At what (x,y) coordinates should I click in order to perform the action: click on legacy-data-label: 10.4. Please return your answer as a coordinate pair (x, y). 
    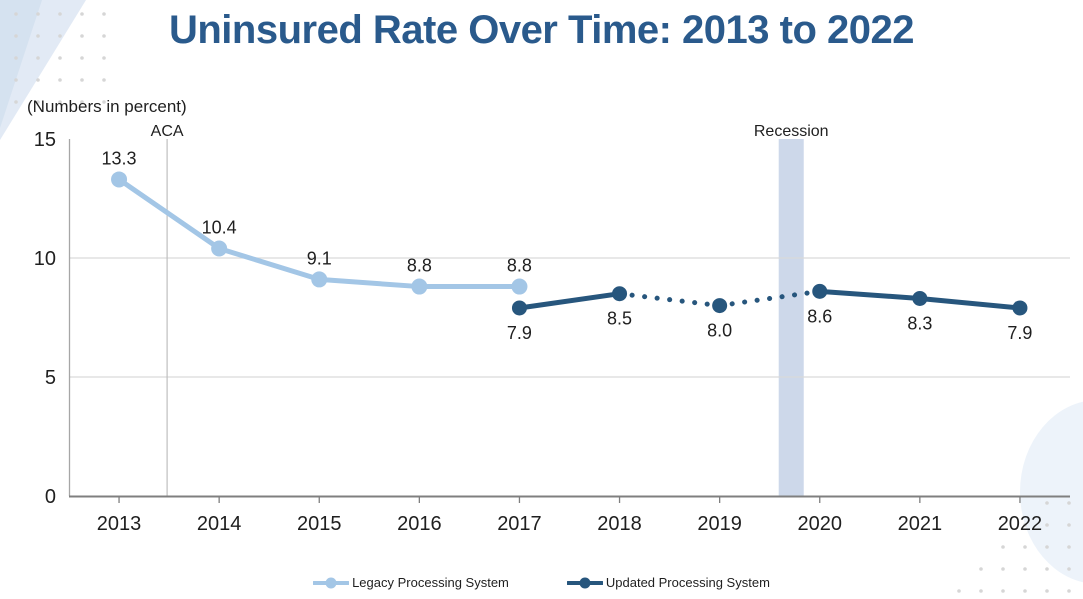
    Looking at the image, I should click on (219, 227).